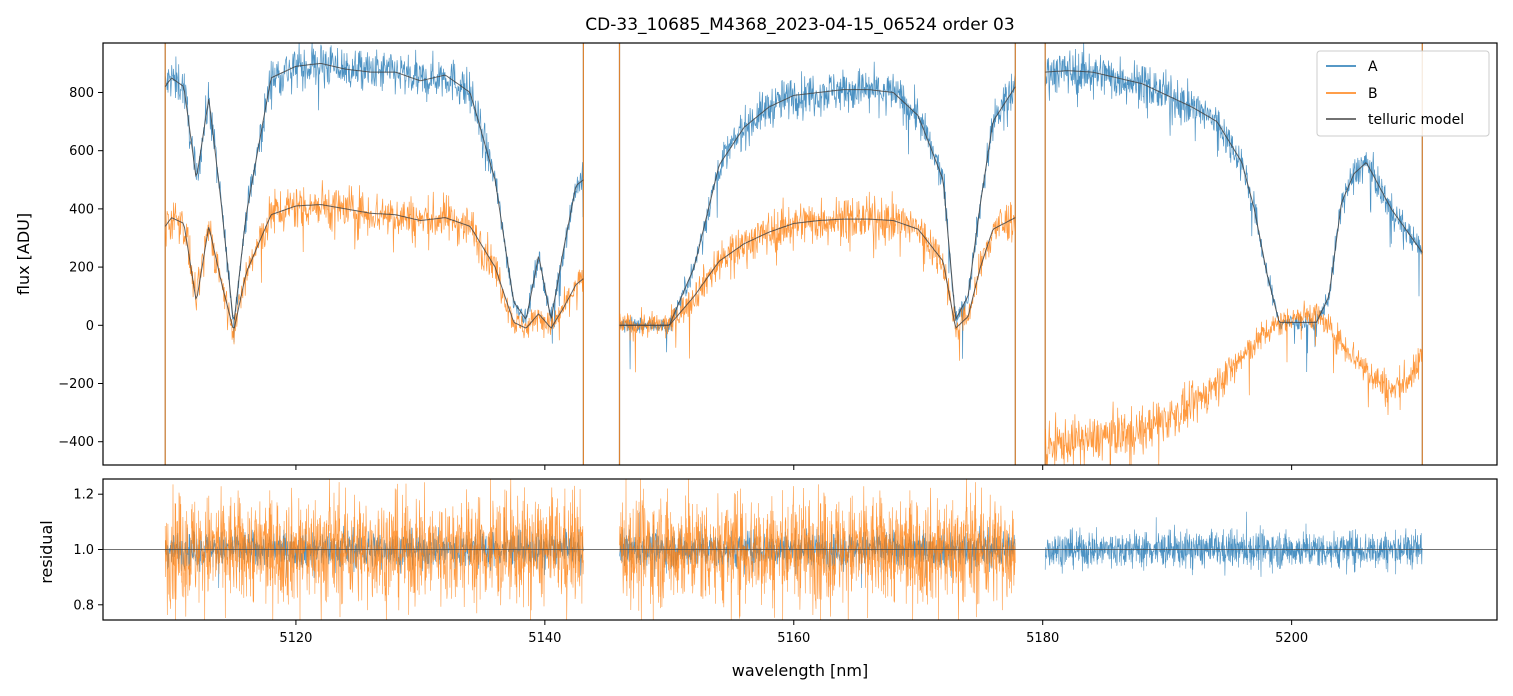 The height and width of the screenshot is (696, 1513). What do you see at coordinates (81, 209) in the screenshot?
I see `flux-y-tick-label: 400` at bounding box center [81, 209].